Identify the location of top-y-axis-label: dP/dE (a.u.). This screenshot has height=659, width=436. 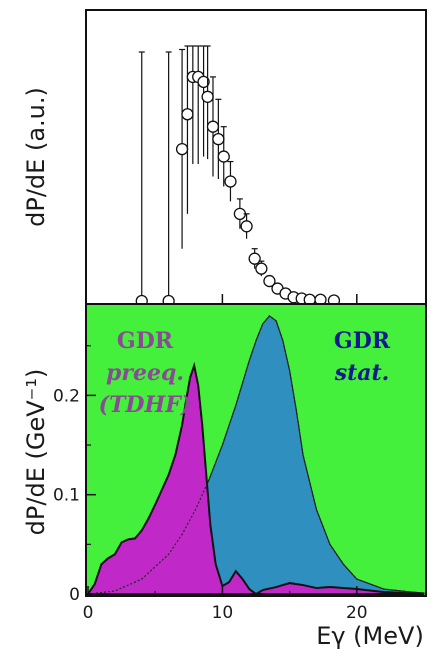
(36, 157).